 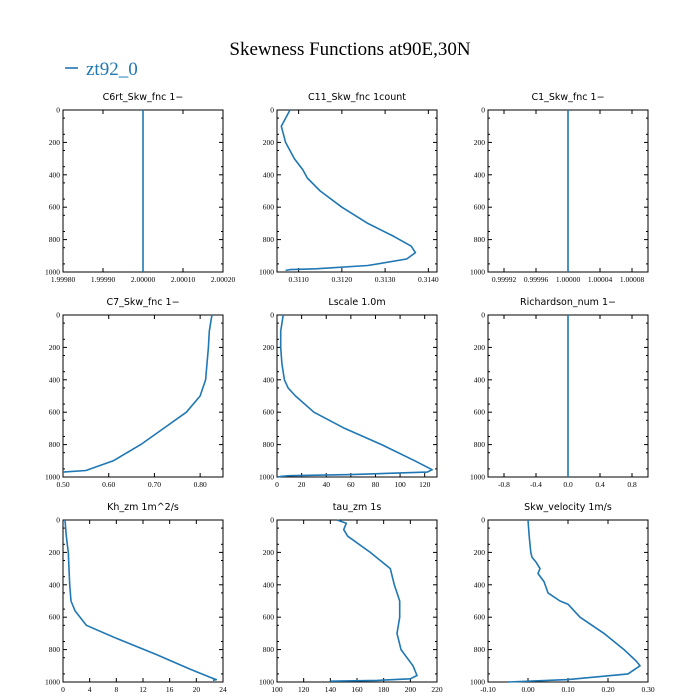 What do you see at coordinates (112, 69) in the screenshot?
I see `legend-label: zt92_0` at bounding box center [112, 69].